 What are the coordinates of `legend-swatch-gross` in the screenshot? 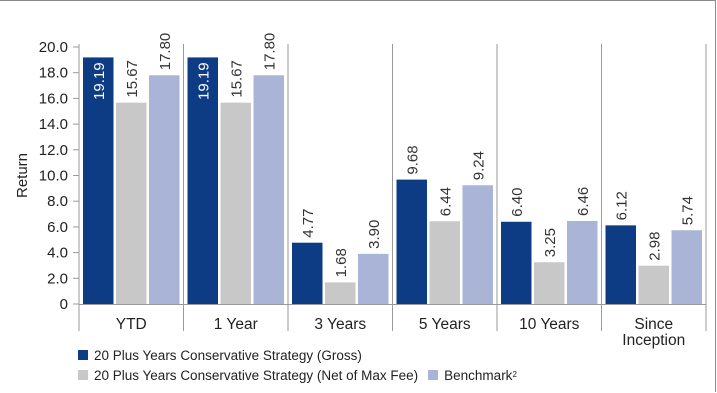 It's located at (83, 355).